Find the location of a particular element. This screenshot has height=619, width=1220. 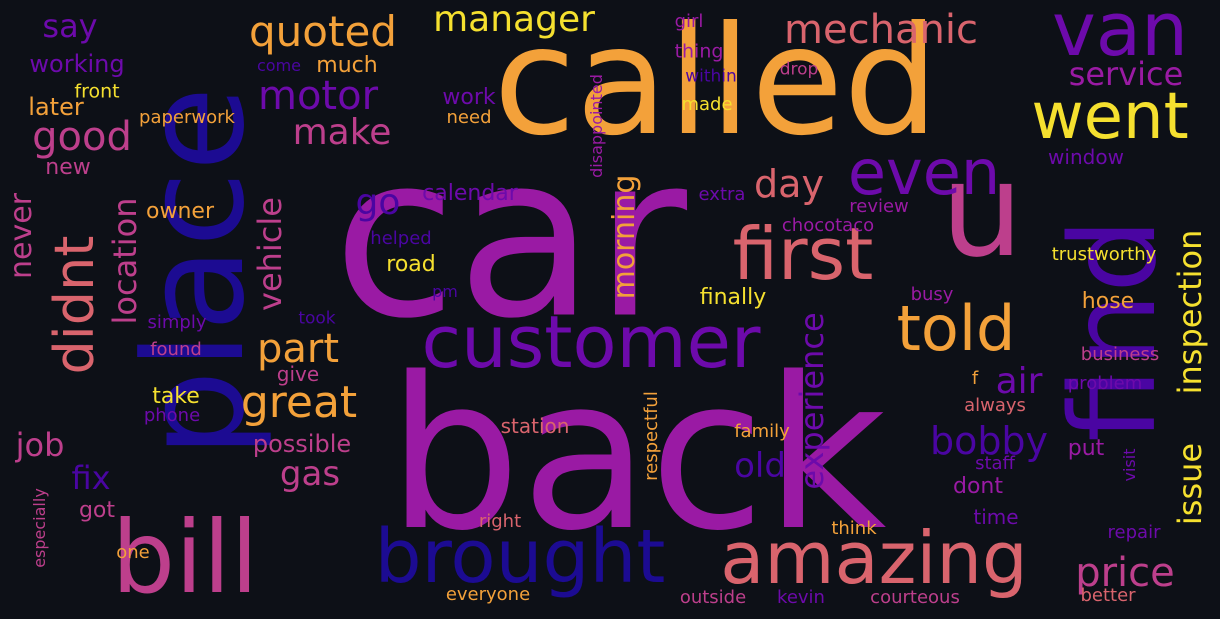

word-never: never is located at coordinates (21, 236).